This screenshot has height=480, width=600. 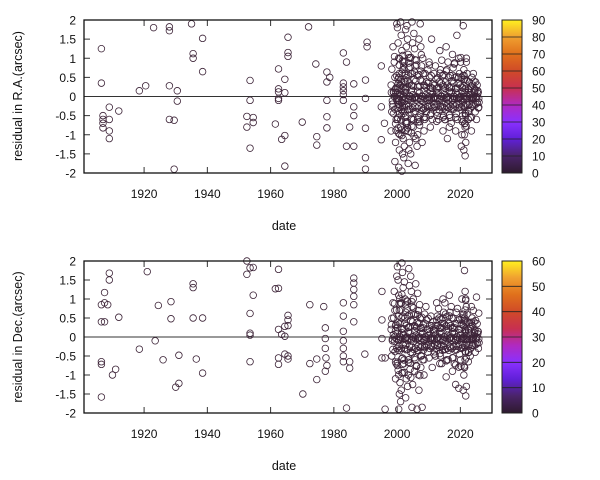 I want to click on dec-x-axis-label: date, so click(x=284, y=466).